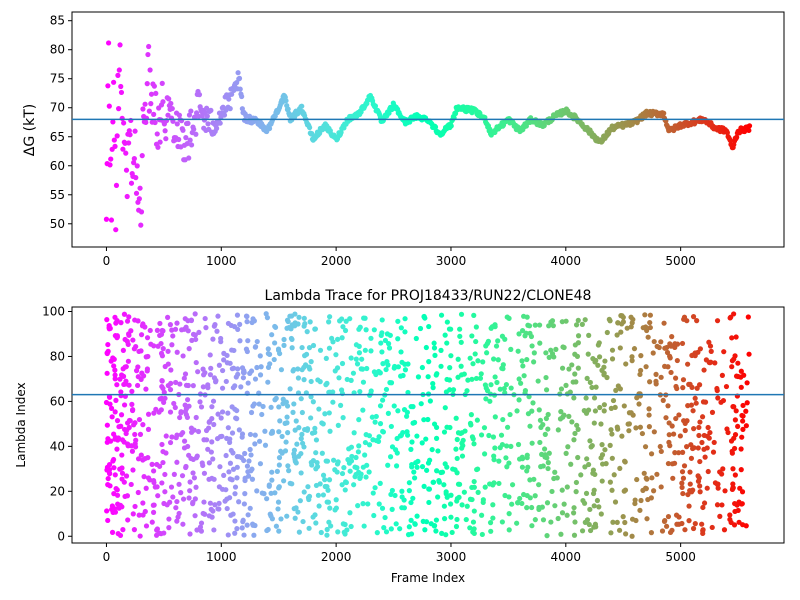 The image size is (800, 600). I want to click on lambda-x-tick-label: 5000, so click(680, 557).